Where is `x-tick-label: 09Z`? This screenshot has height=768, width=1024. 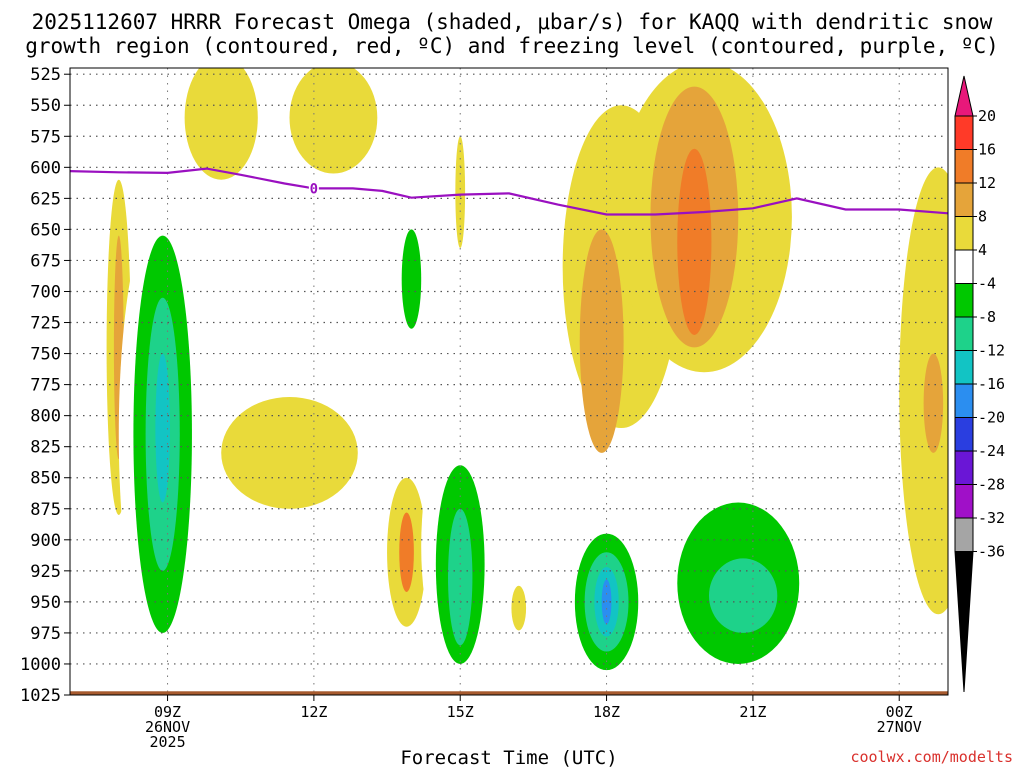
x-tick-label: 09Z is located at coordinates (167, 712).